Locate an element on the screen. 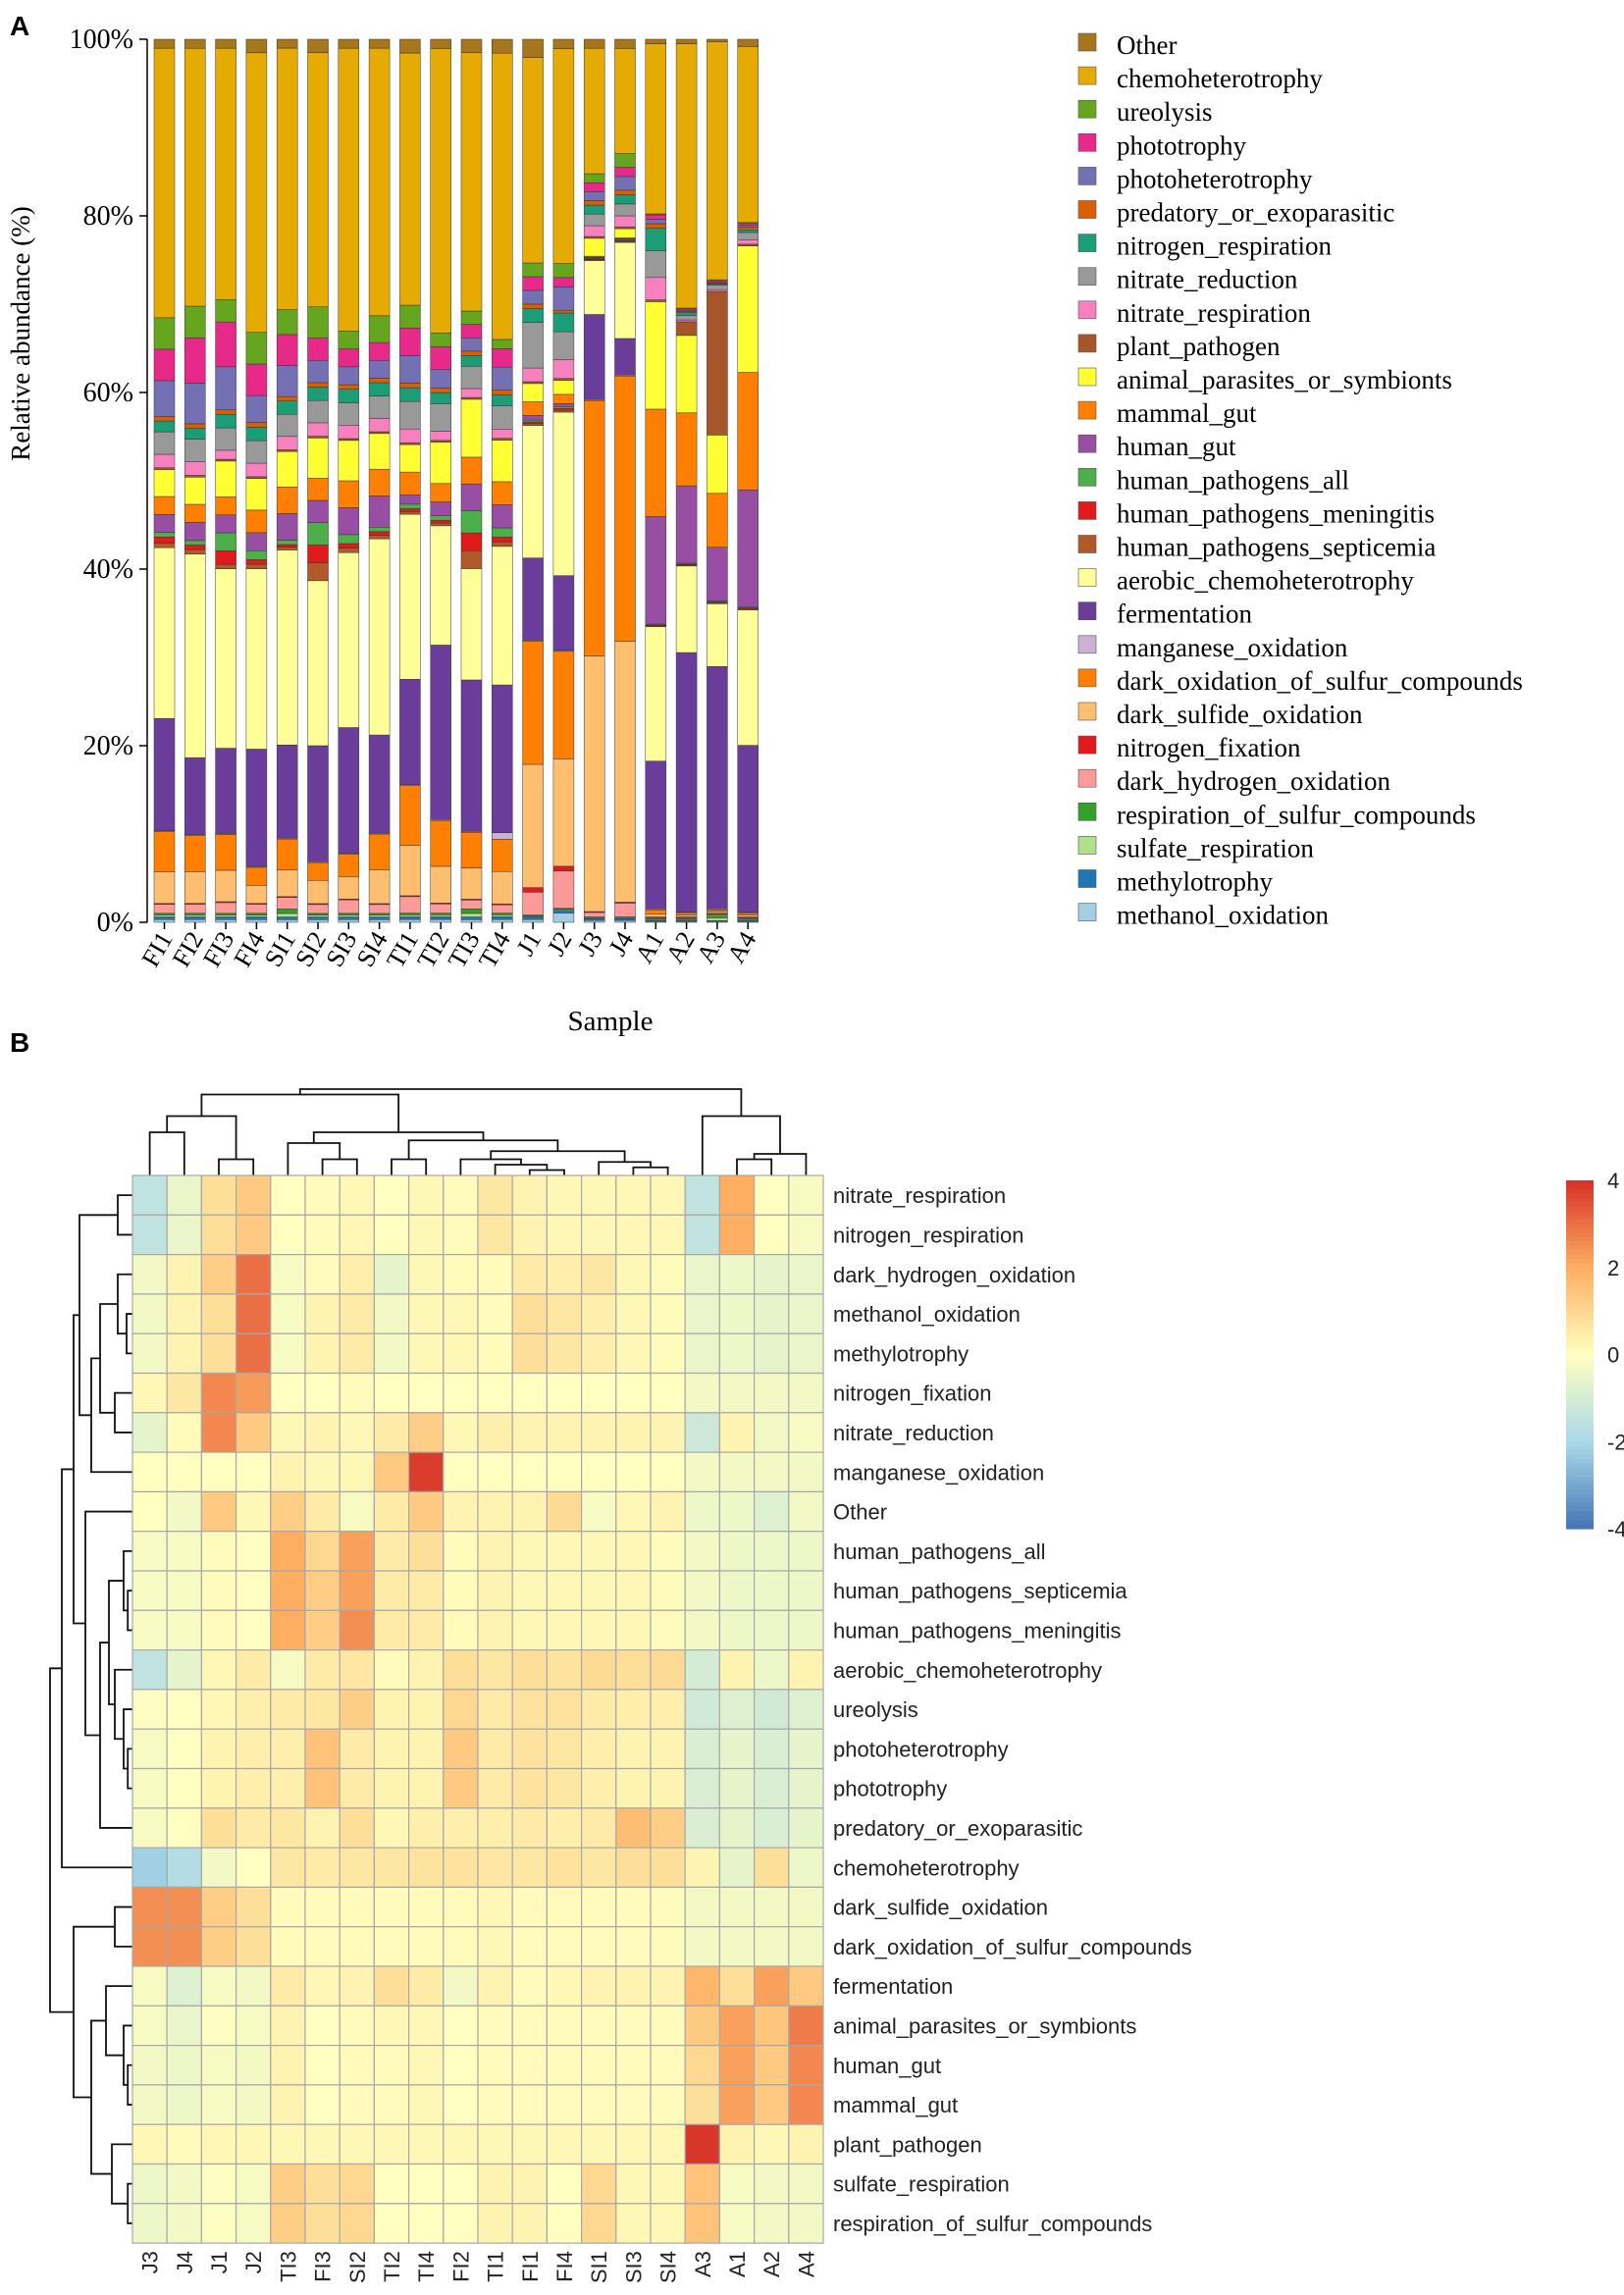 The width and height of the screenshot is (1624, 2295). bar-segment-chemoheterotrophy is located at coordinates (225, 174).